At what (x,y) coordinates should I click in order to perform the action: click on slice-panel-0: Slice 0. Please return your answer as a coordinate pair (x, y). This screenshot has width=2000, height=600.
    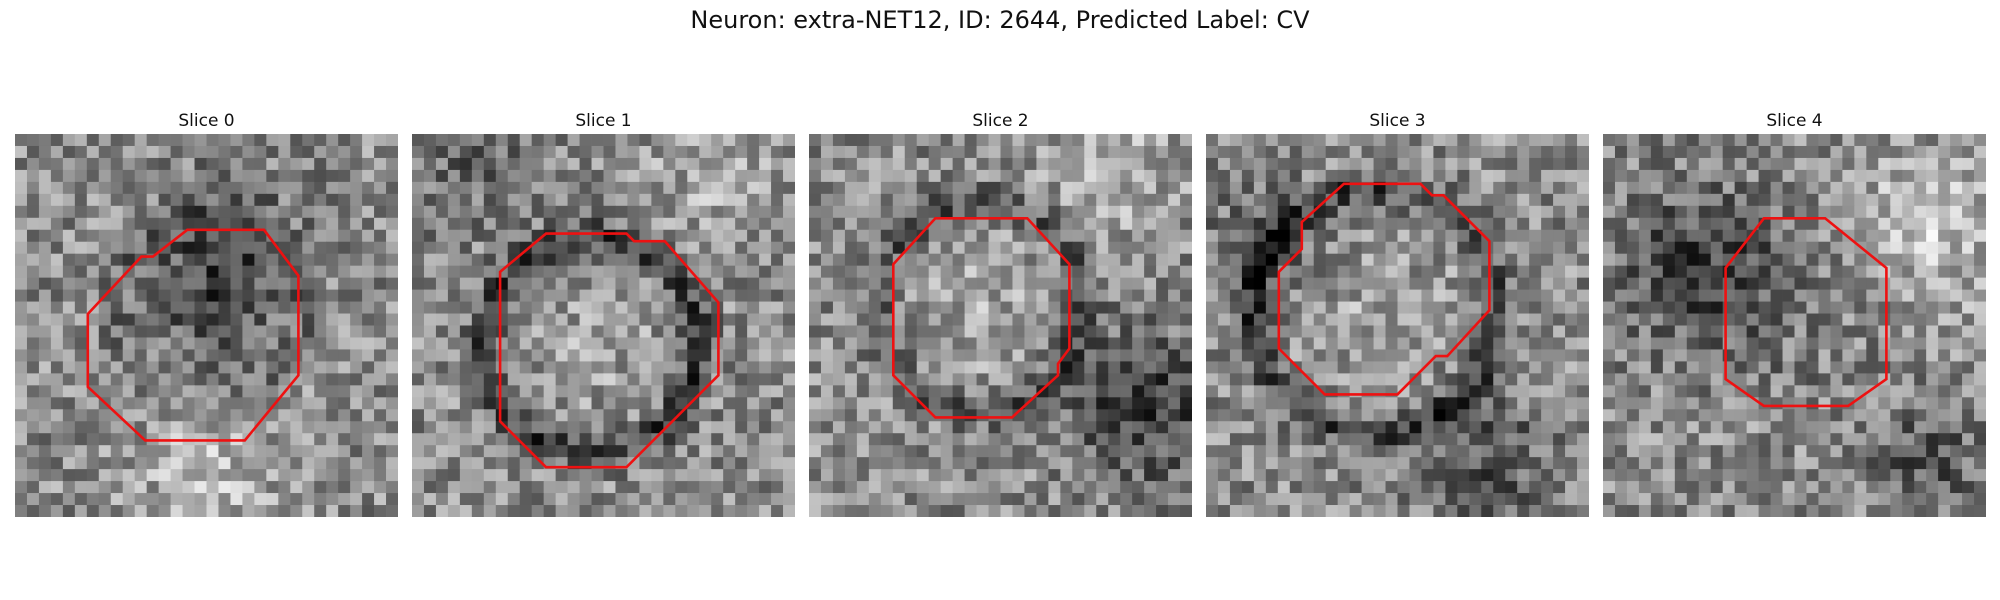
    Looking at the image, I should click on (206, 312).